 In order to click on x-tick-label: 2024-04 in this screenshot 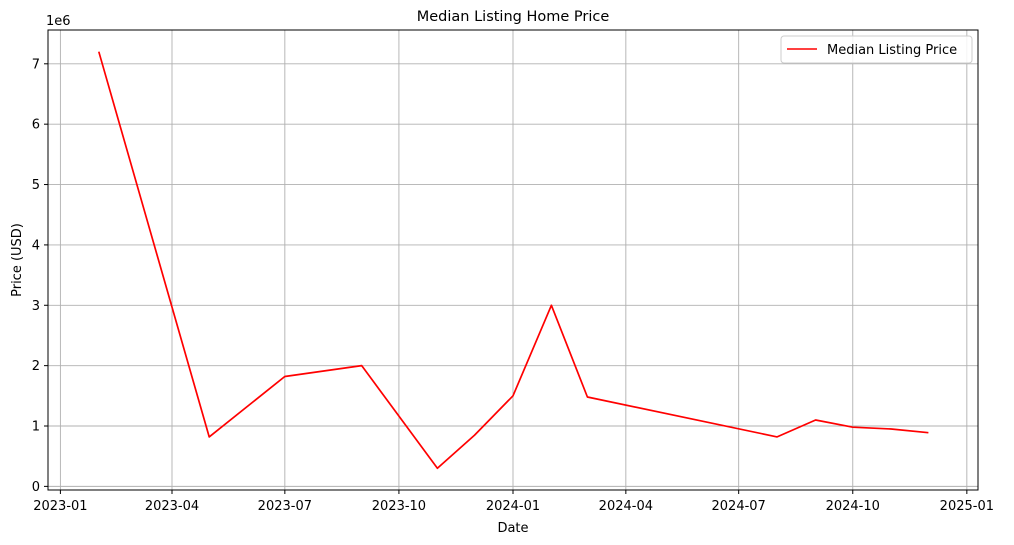, I will do `click(626, 506)`.